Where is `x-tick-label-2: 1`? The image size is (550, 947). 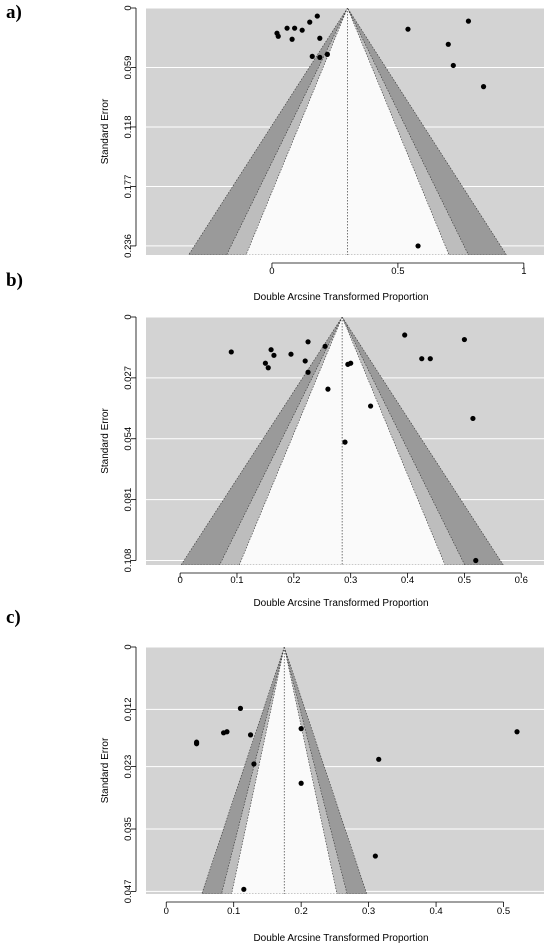
x-tick-label-2: 1 is located at coordinates (523, 271).